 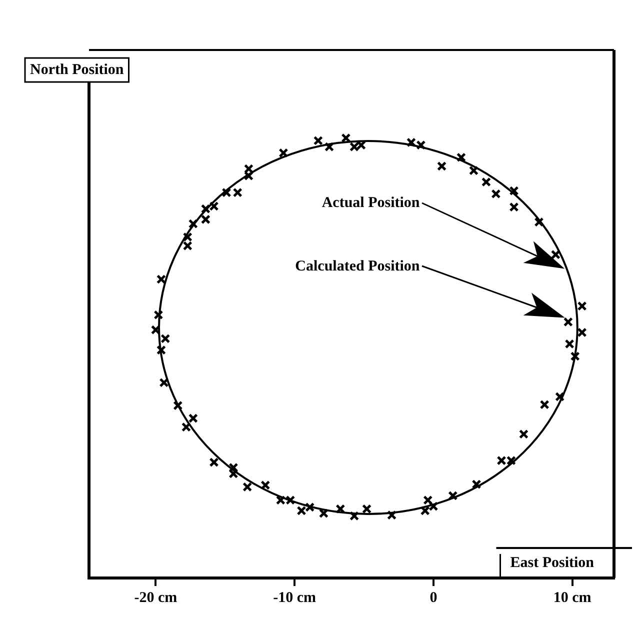 What do you see at coordinates (434, 598) in the screenshot?
I see `x-tick-label: 0` at bounding box center [434, 598].